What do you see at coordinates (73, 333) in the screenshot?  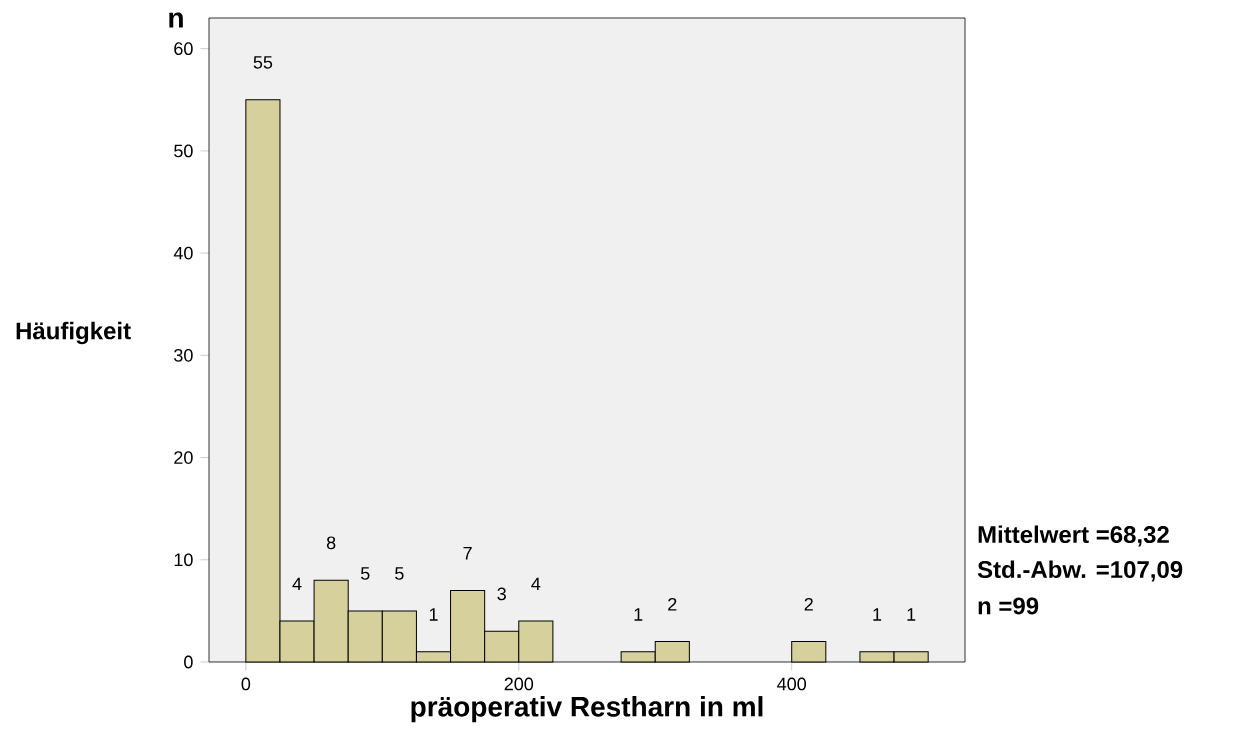 I see `y-axis-title: Häufigkeit` at bounding box center [73, 333].